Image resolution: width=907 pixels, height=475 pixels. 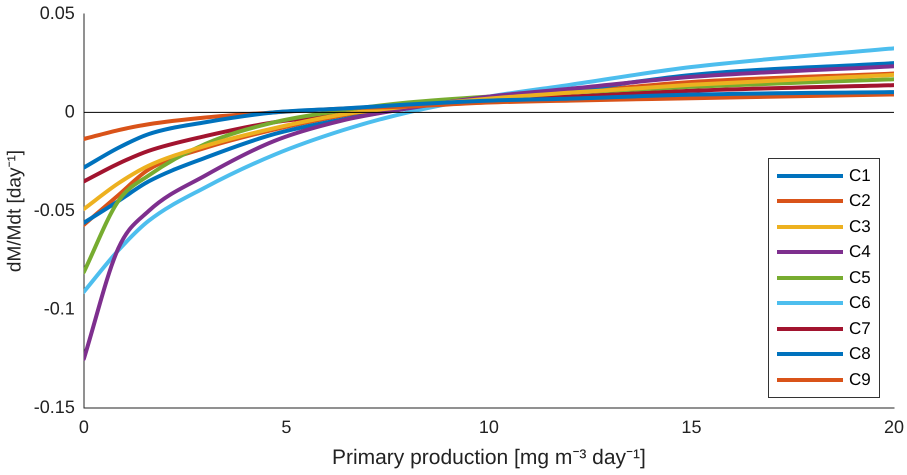 I want to click on legend-label: C6, so click(x=859, y=303).